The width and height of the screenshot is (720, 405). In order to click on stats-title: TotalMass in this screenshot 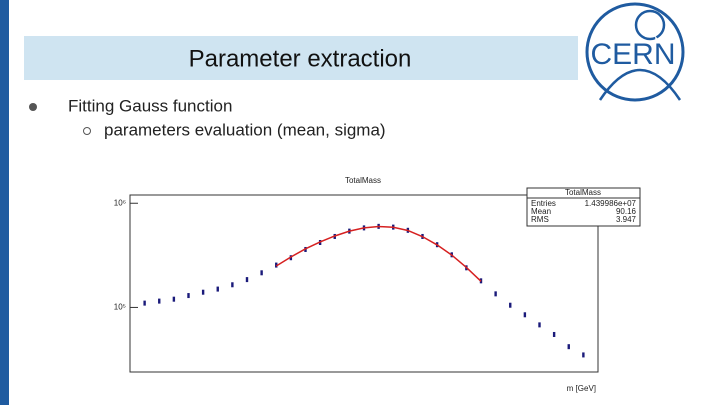, I will do `click(583, 192)`.